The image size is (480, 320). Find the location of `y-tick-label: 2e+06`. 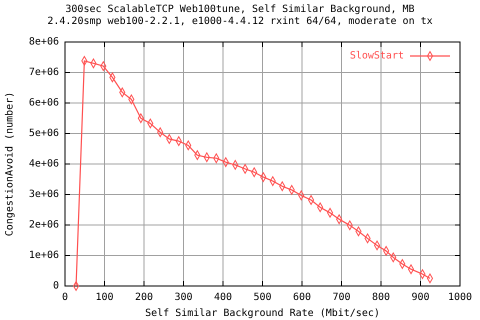

y-tick-label: 2e+06 is located at coordinates (43, 225).